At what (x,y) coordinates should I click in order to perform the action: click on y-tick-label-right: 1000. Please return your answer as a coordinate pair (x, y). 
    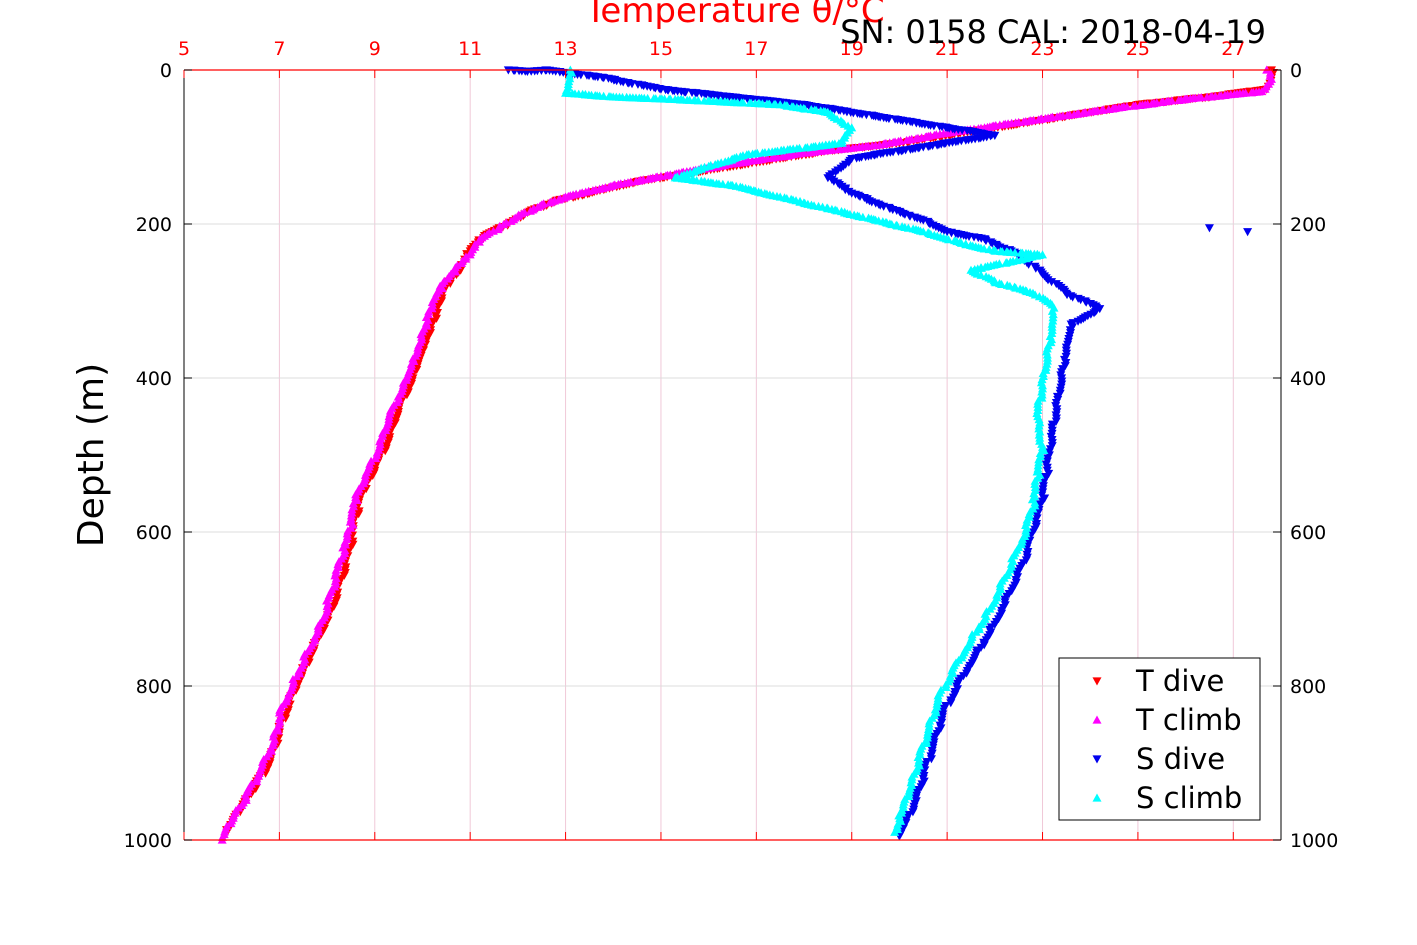
    Looking at the image, I should click on (1314, 841).